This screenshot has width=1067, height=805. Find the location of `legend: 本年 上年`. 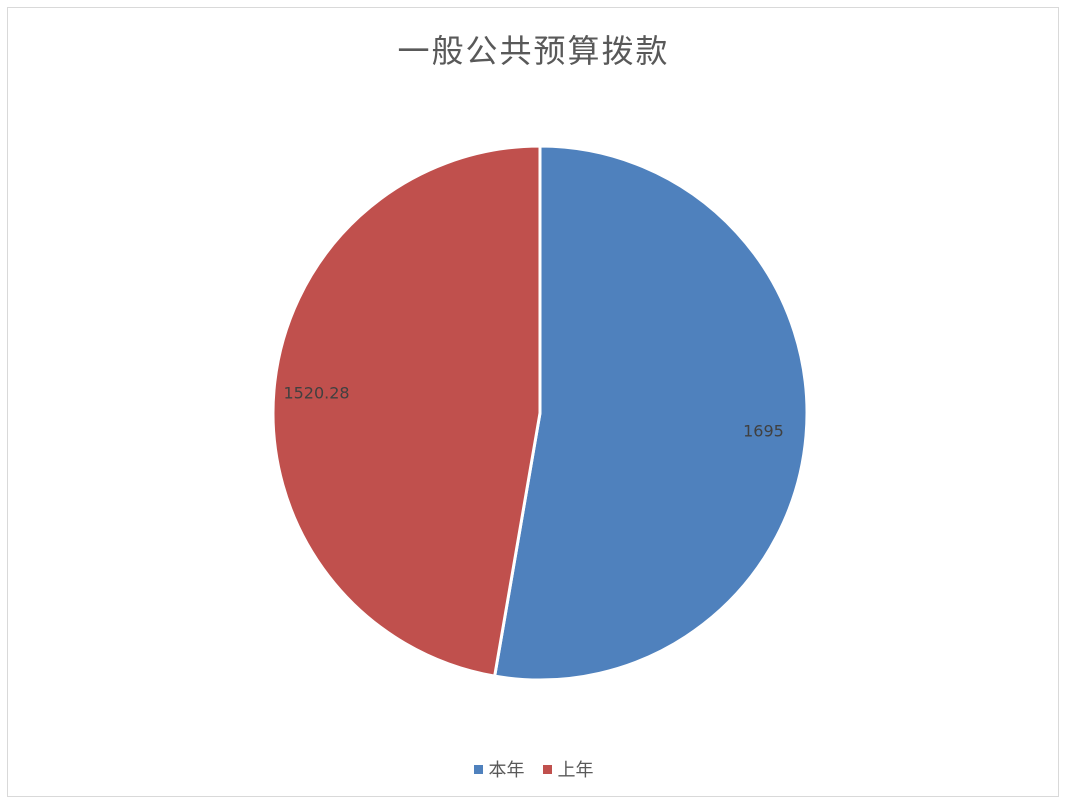

legend: 本年 上年 is located at coordinates (533, 769).